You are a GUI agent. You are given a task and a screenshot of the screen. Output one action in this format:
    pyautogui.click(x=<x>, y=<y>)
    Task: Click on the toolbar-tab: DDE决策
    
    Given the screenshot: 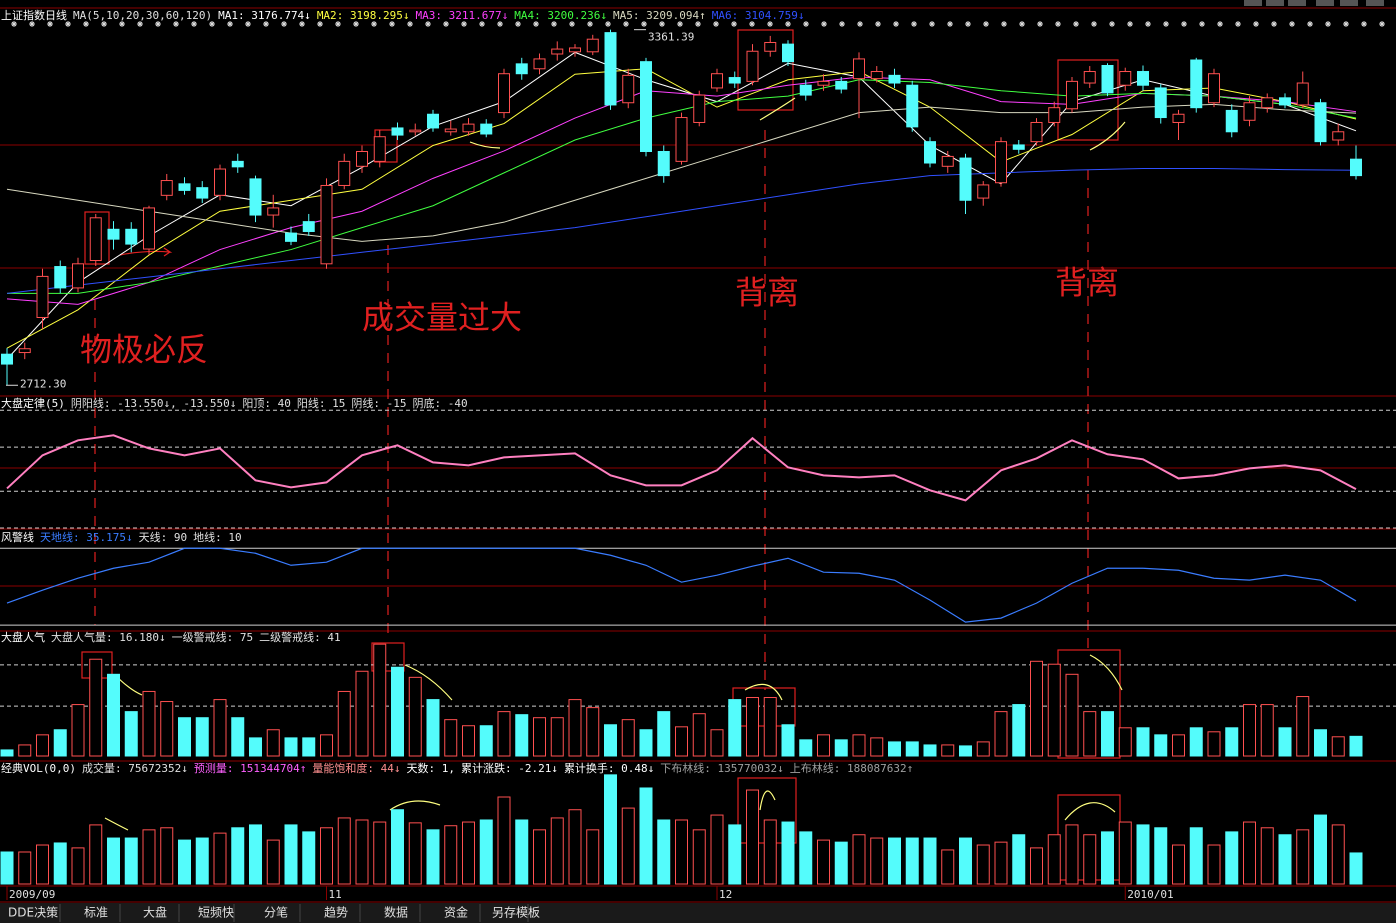 What is the action you would take?
    pyautogui.click(x=33, y=913)
    